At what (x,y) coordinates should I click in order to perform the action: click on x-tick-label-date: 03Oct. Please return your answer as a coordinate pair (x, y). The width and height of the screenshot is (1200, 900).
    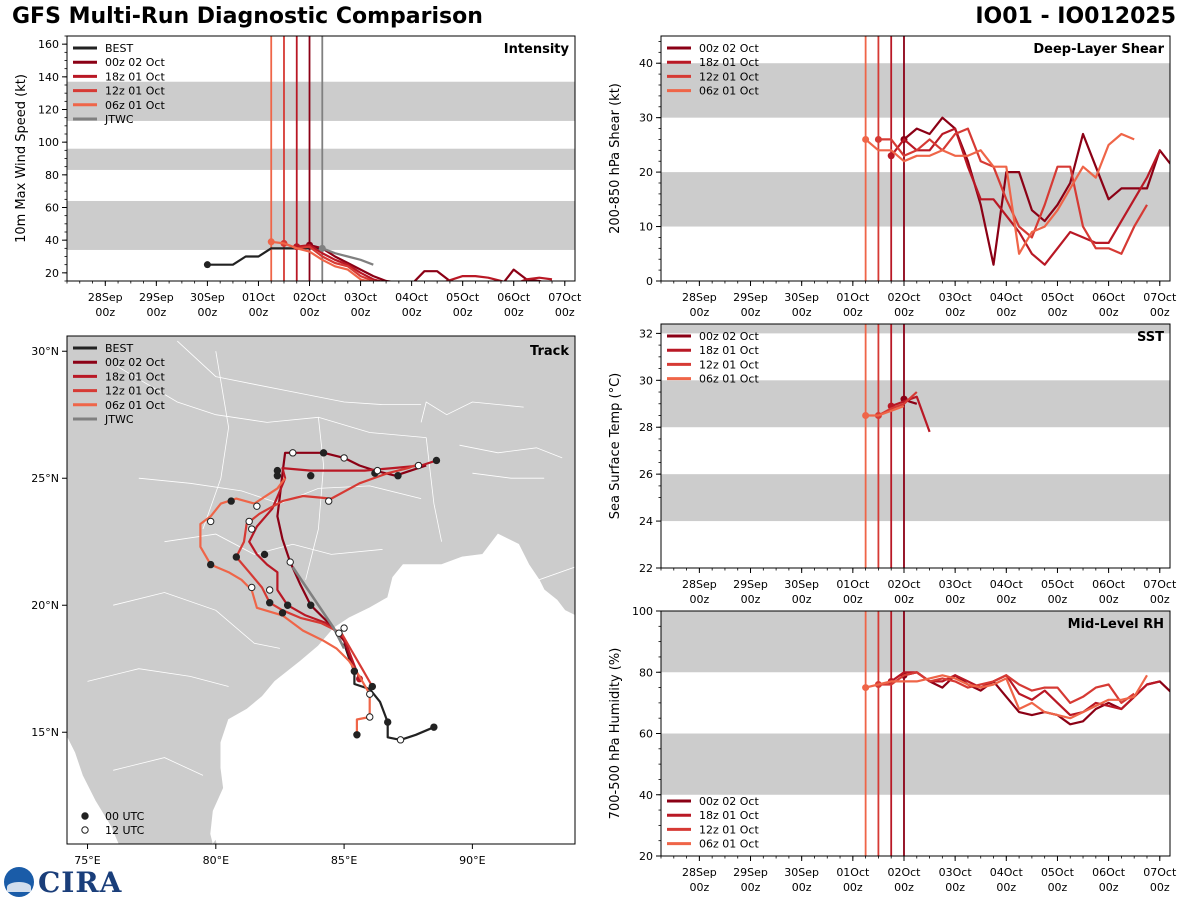
    Looking at the image, I should click on (361, 297).